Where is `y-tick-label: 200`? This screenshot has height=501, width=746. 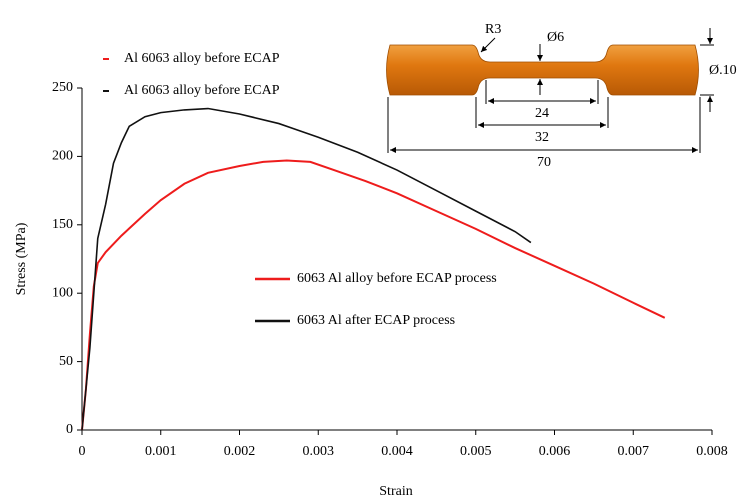
y-tick-label: 200 is located at coordinates (62, 156).